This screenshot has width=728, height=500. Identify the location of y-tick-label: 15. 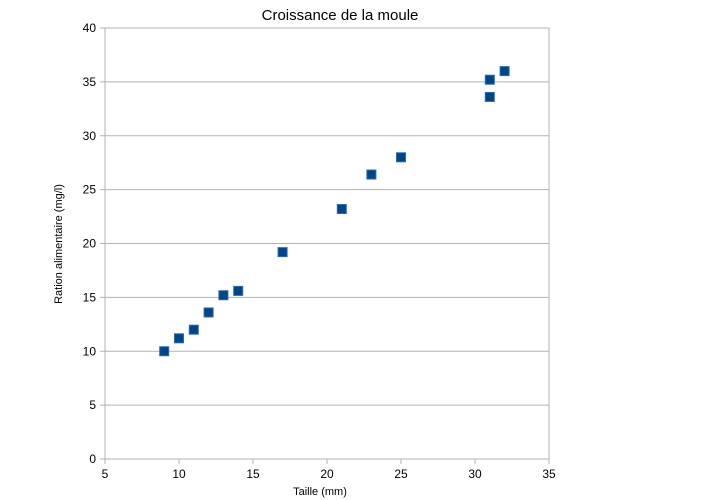
(90, 297).